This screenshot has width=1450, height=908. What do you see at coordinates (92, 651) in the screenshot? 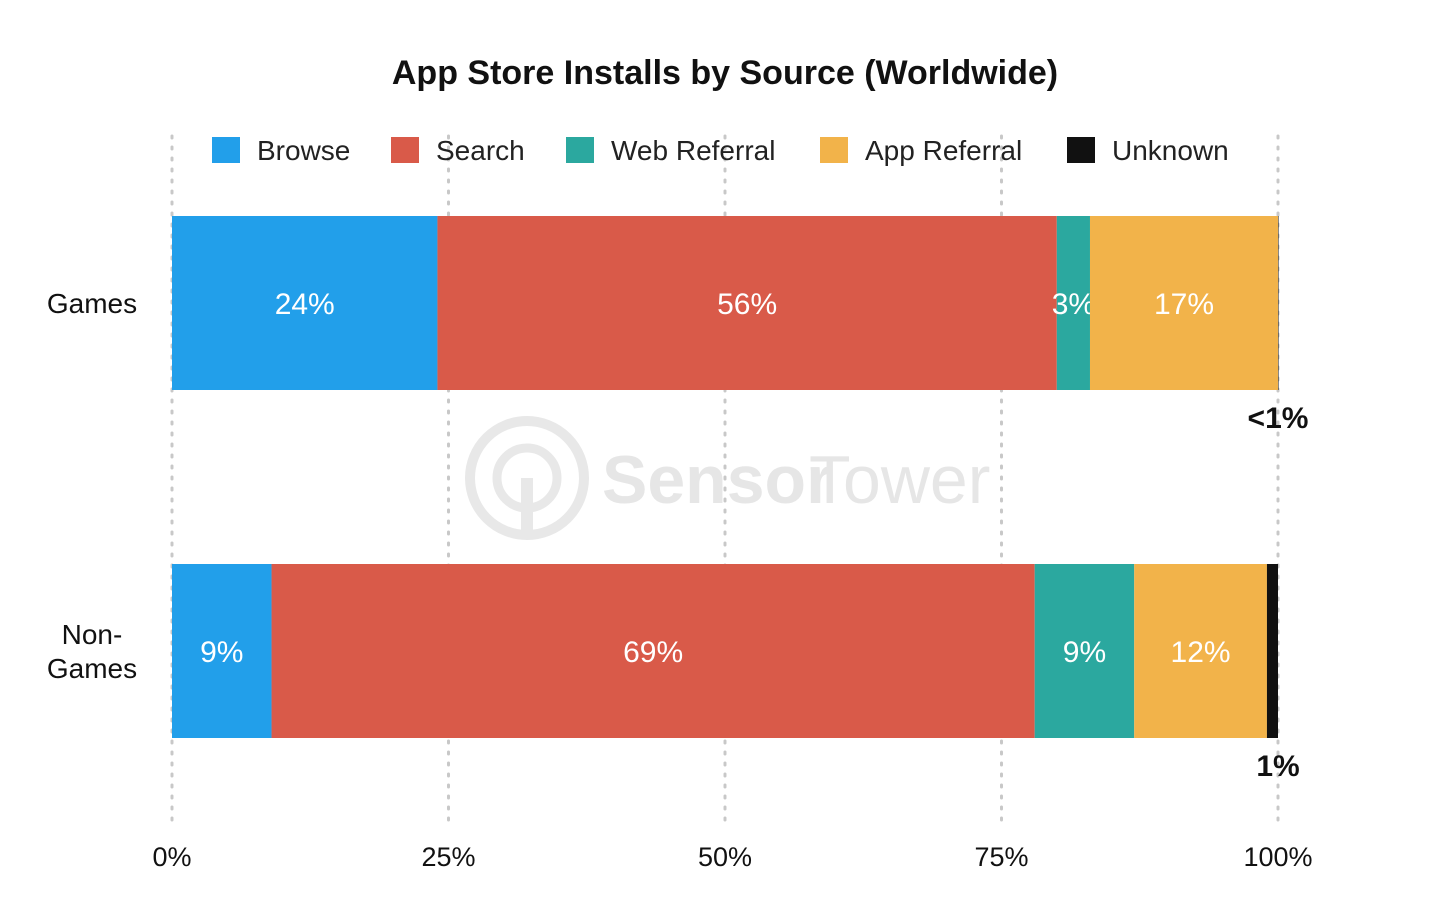
I see `category-label-non-games: Non-Games` at bounding box center [92, 651].